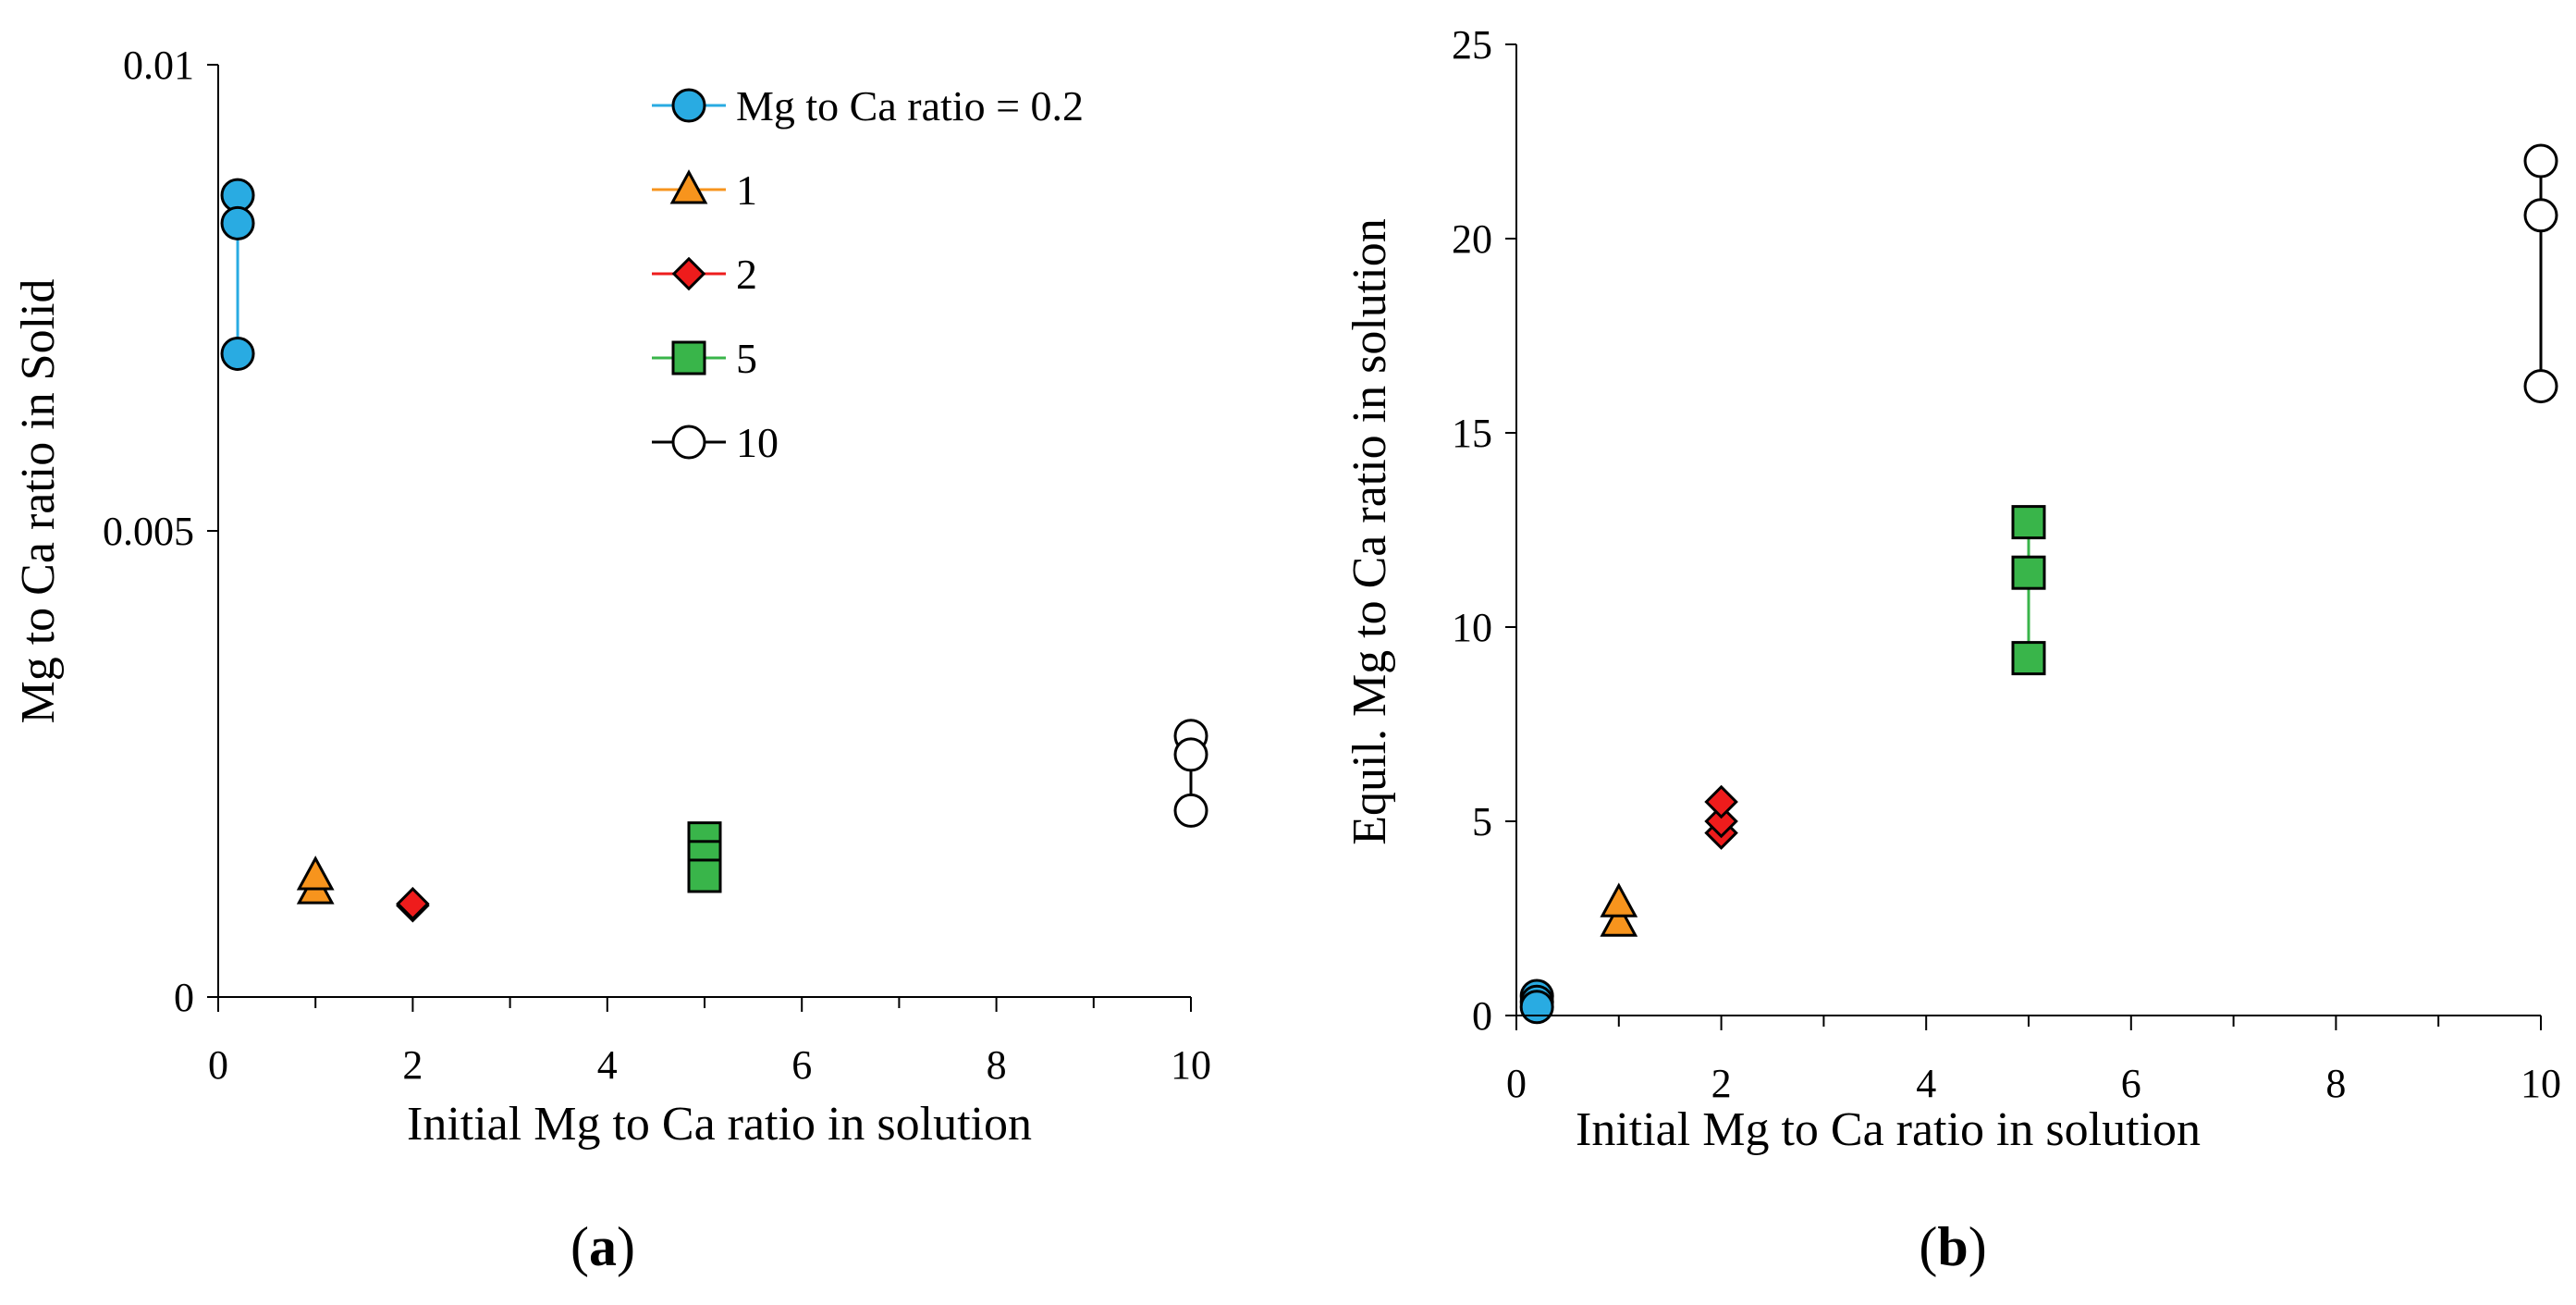  What do you see at coordinates (1472, 45) in the screenshot?
I see `panel-b-y-tick-label: 25` at bounding box center [1472, 45].